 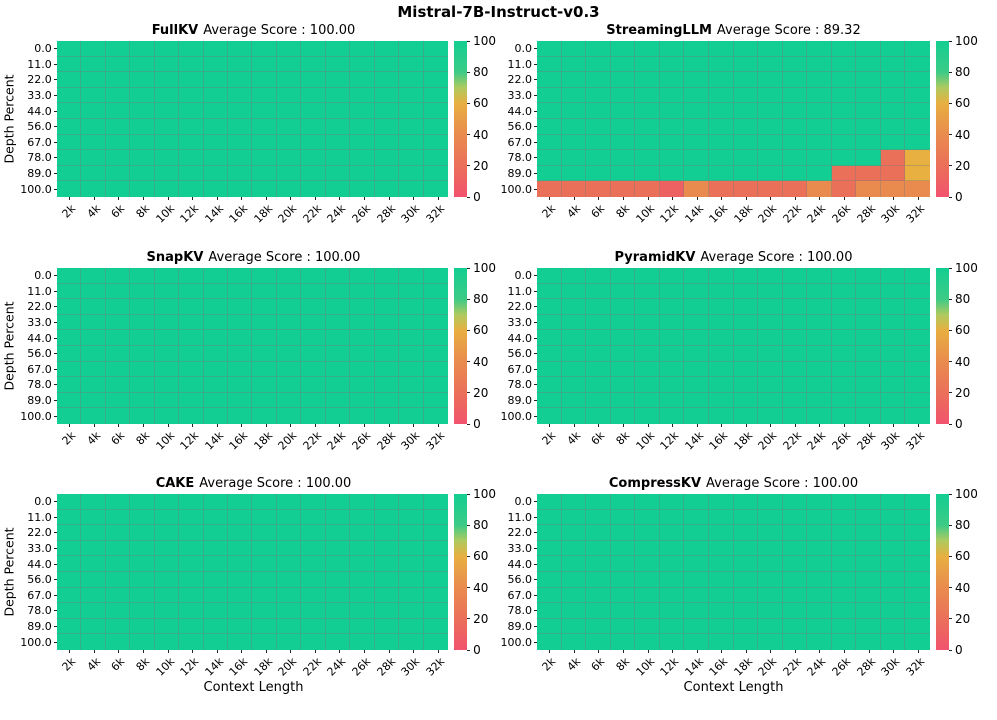 I want to click on y-tick-label: 89.0, so click(x=518, y=401).